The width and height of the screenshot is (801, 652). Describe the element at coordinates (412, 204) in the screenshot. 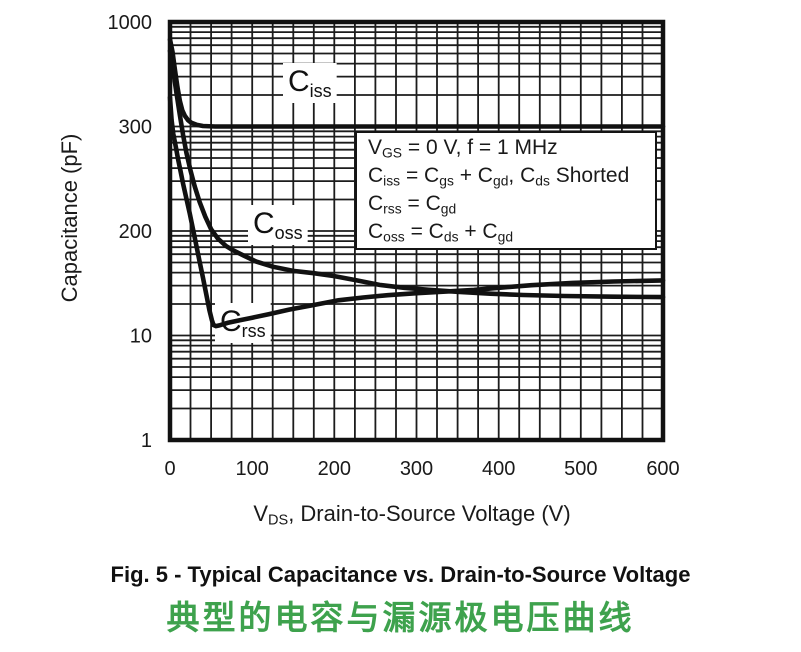

I see `annotation-line: Crss = Cgd` at that location.